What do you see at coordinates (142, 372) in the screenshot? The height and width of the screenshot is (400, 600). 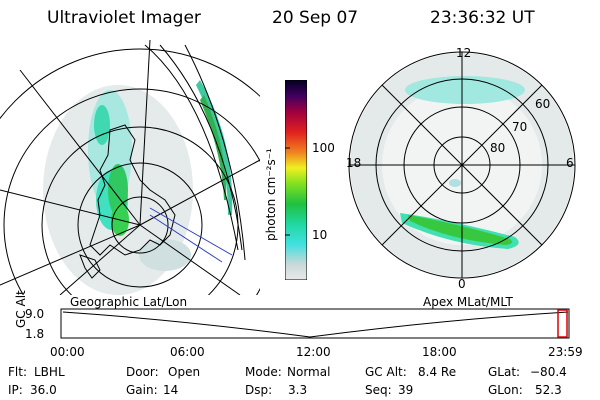 I see `info-door-label: Door:` at bounding box center [142, 372].